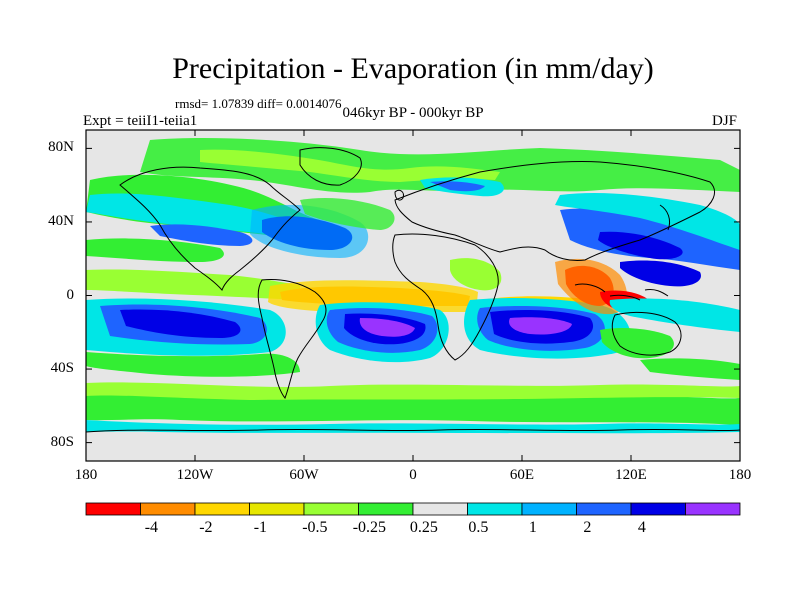 The height and width of the screenshot is (600, 800). Describe the element at coordinates (292, 339) in the screenshot. I see `south-america-coast` at that location.